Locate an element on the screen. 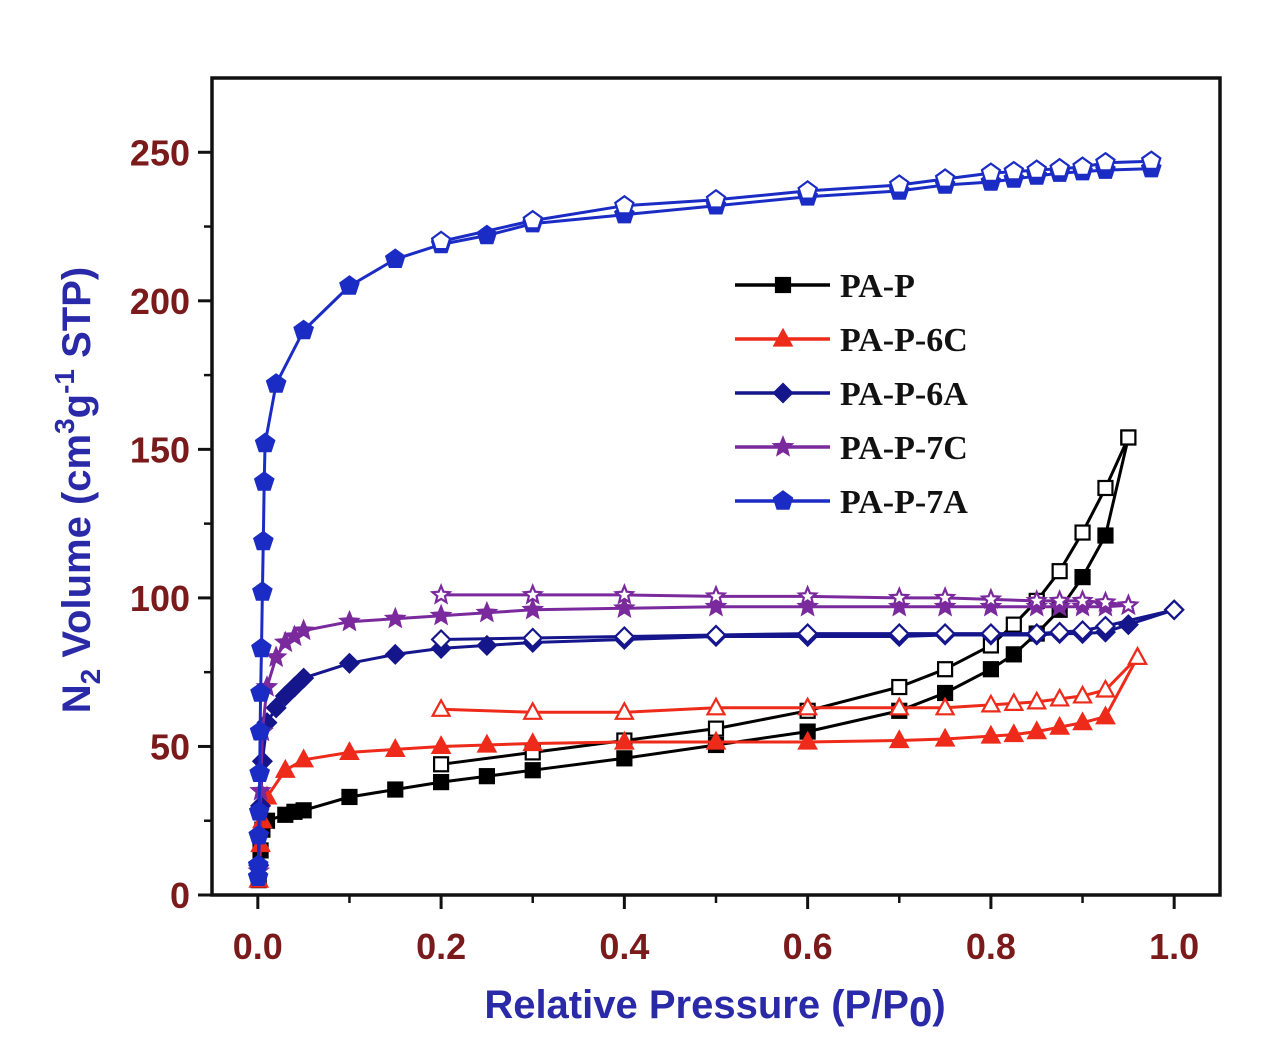 The height and width of the screenshot is (1054, 1262). x-axis-subscript: 0 is located at coordinates (920, 1011).